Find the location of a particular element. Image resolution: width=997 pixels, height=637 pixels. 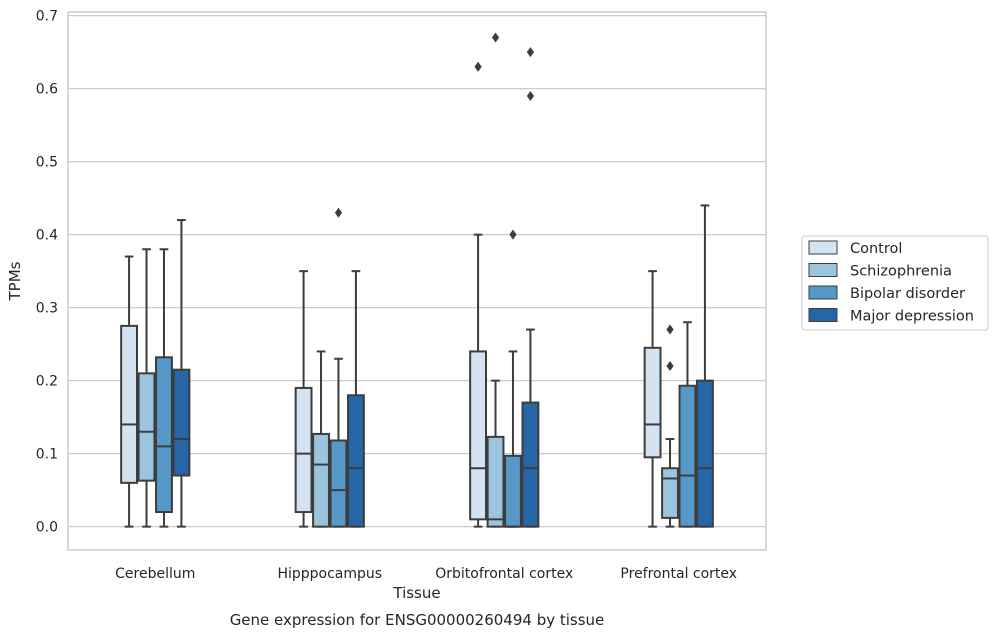

legend-label: Bipolar disorder is located at coordinates (907, 294).